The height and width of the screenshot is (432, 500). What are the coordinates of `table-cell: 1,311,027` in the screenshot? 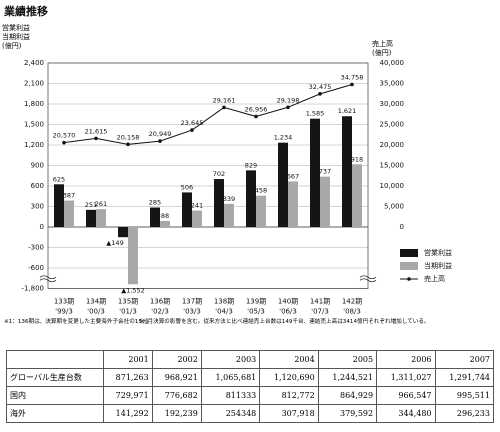 It's located at (406, 377).